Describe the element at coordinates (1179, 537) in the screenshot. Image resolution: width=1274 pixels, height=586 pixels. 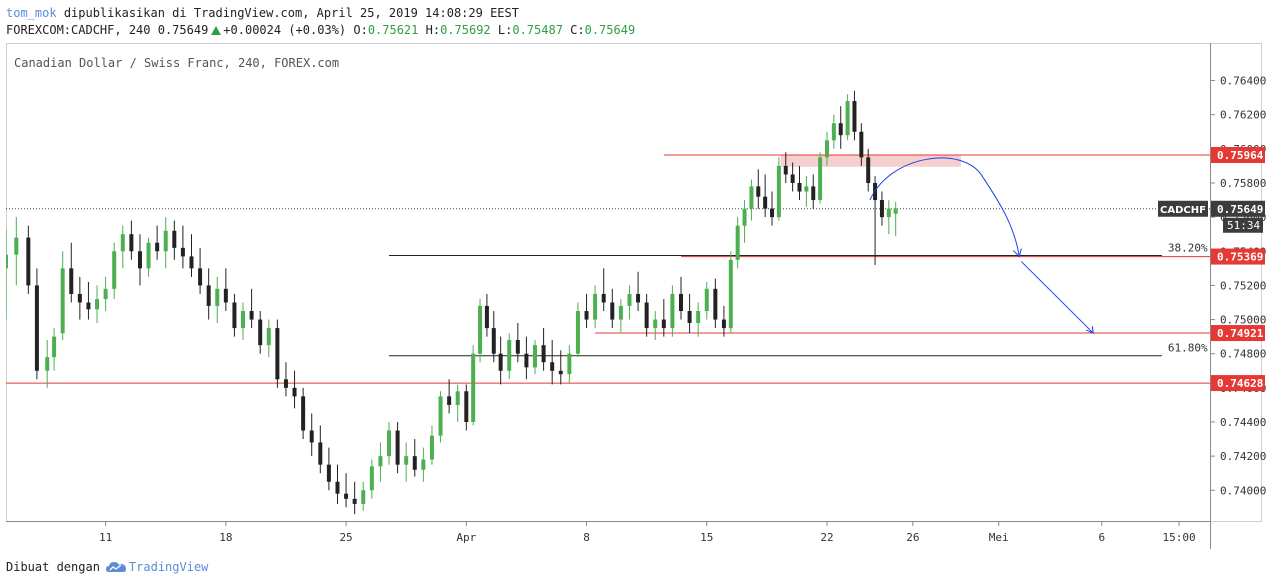
I see `time-tick-label: 15:00` at that location.